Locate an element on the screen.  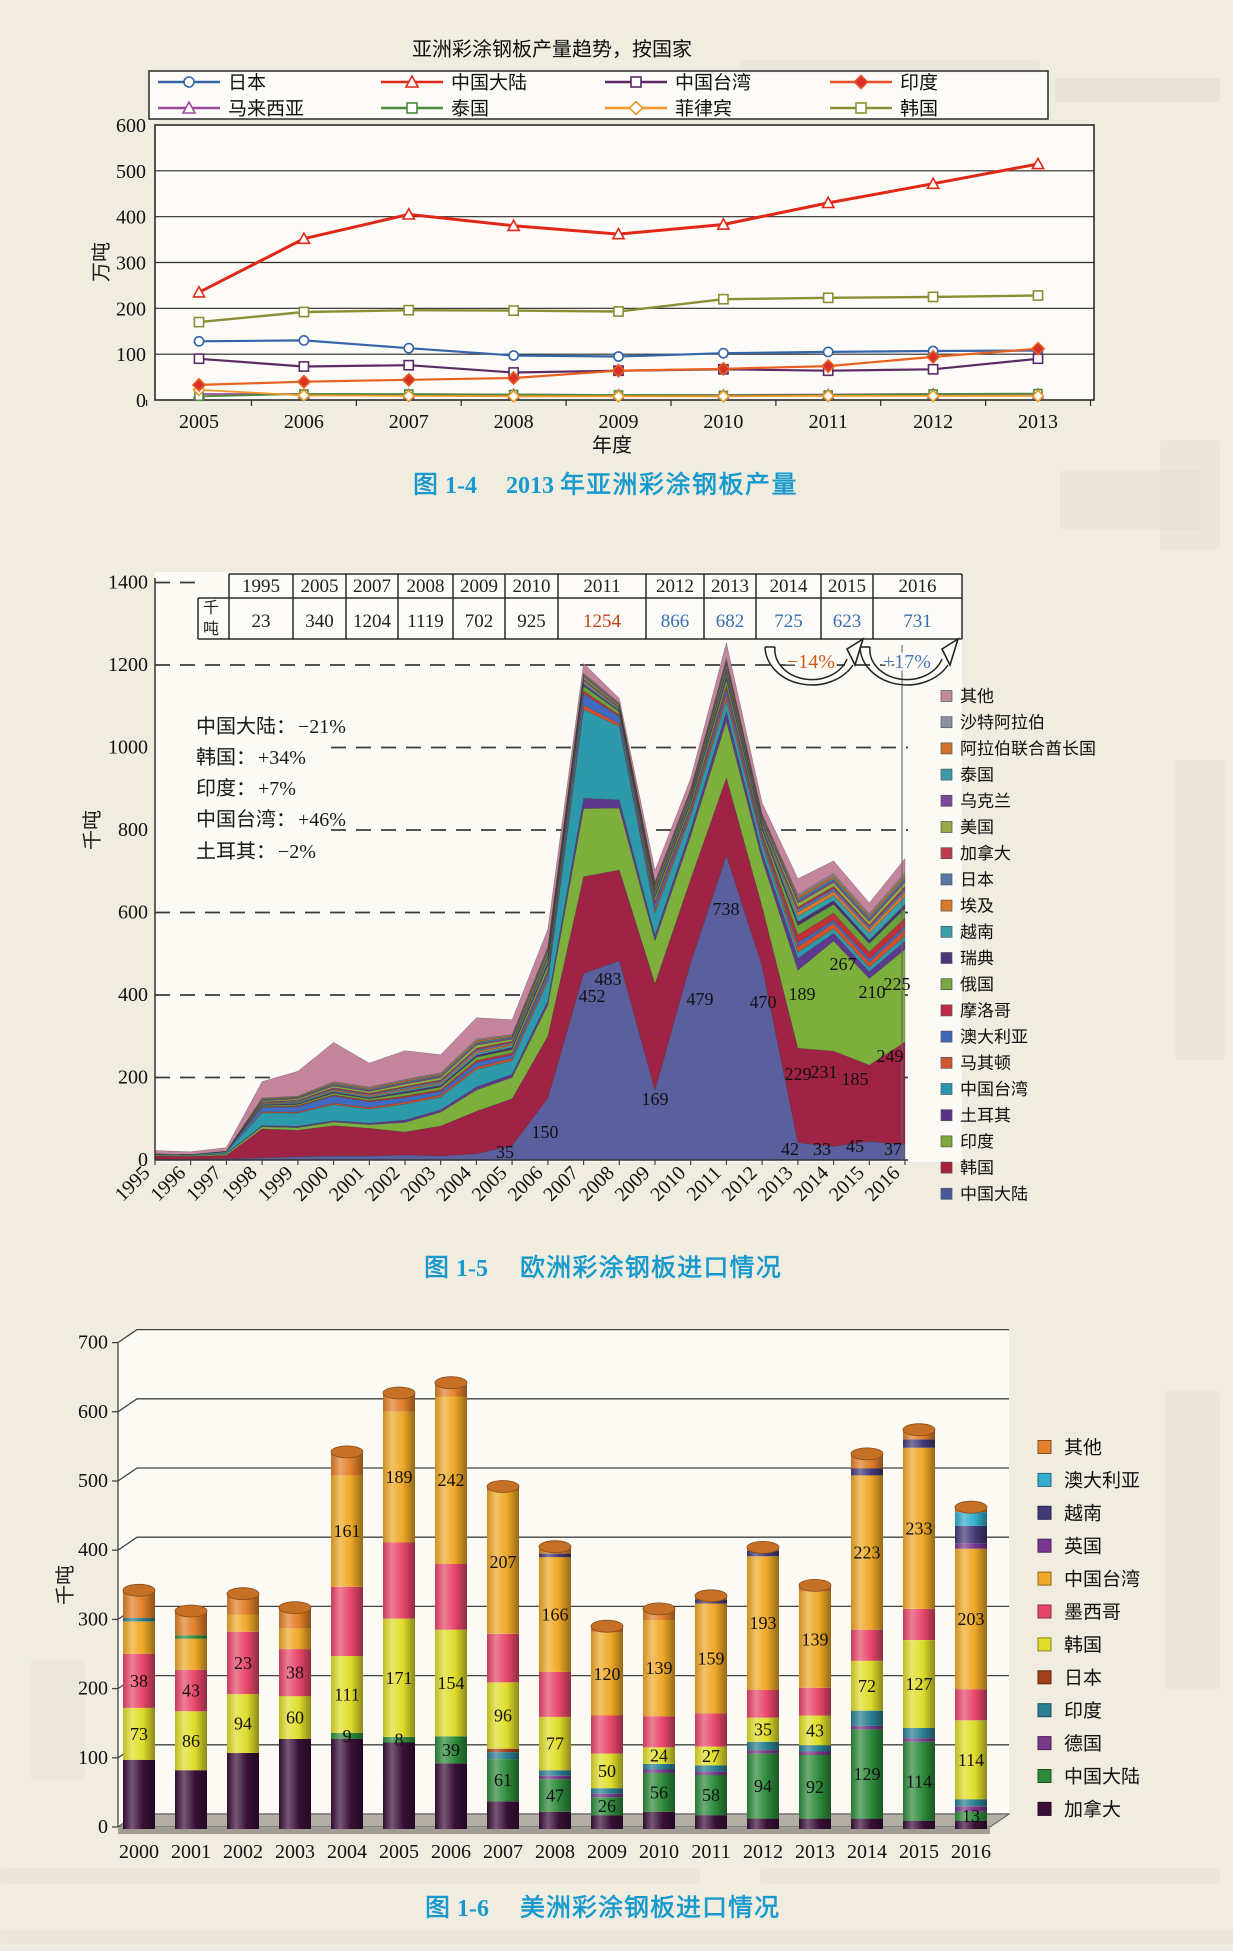
svg-text: 9 is located at coordinates (347, 1736).